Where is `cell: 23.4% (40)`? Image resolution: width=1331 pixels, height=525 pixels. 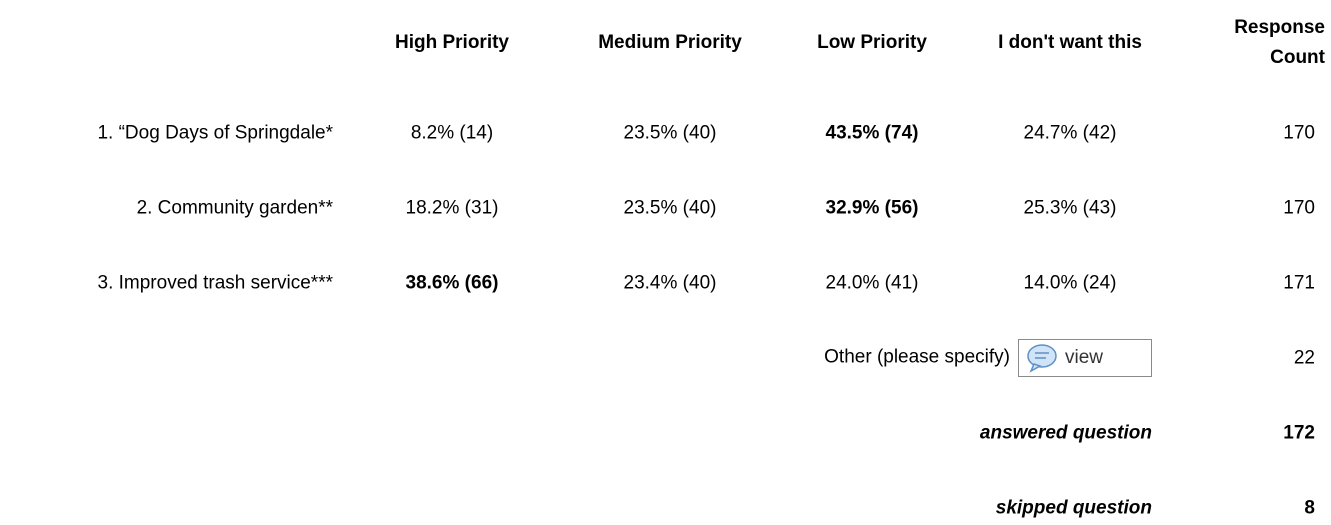
cell: 23.4% (40) is located at coordinates (670, 283).